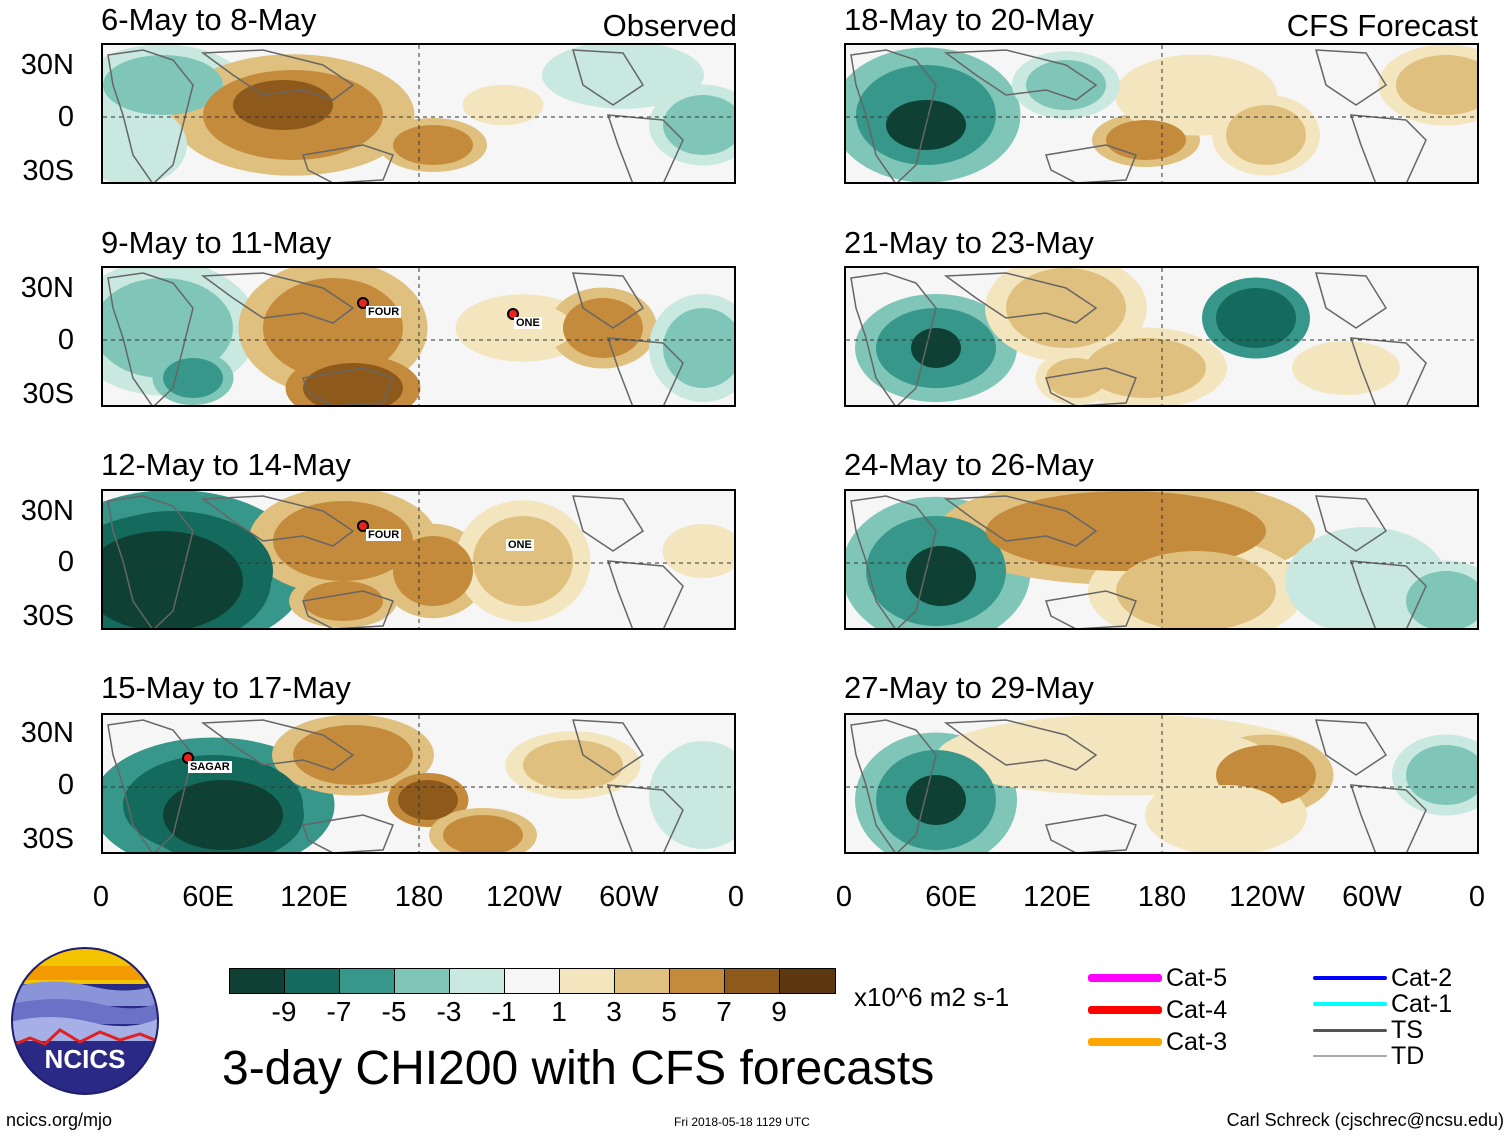 The height and width of the screenshot is (1137, 1510). What do you see at coordinates (724, 1011) in the screenshot?
I see `colorbar-tick-label: 7` at bounding box center [724, 1011].